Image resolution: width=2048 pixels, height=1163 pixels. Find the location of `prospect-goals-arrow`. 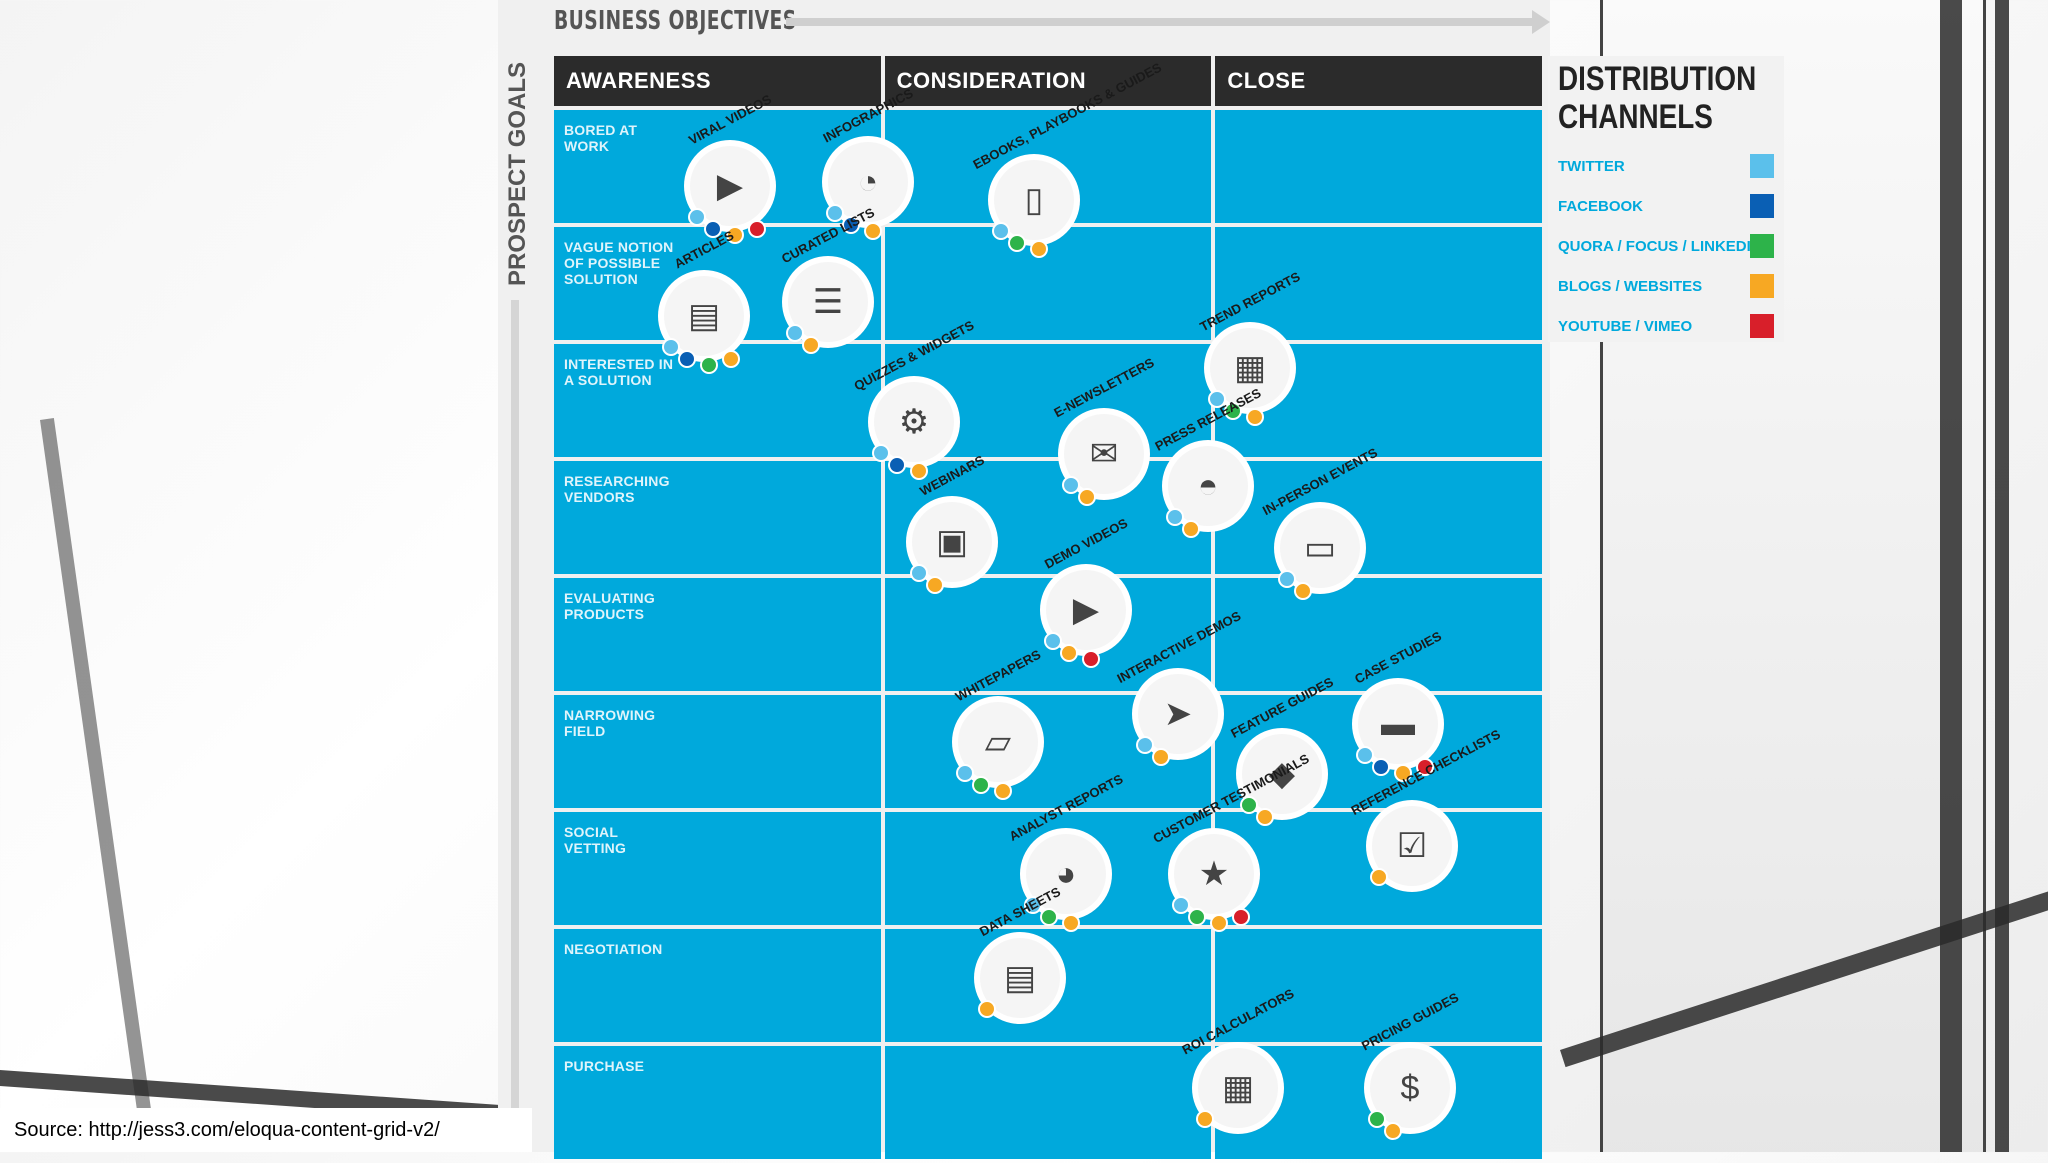

prospect-goals-arrow is located at coordinates (515, 726).